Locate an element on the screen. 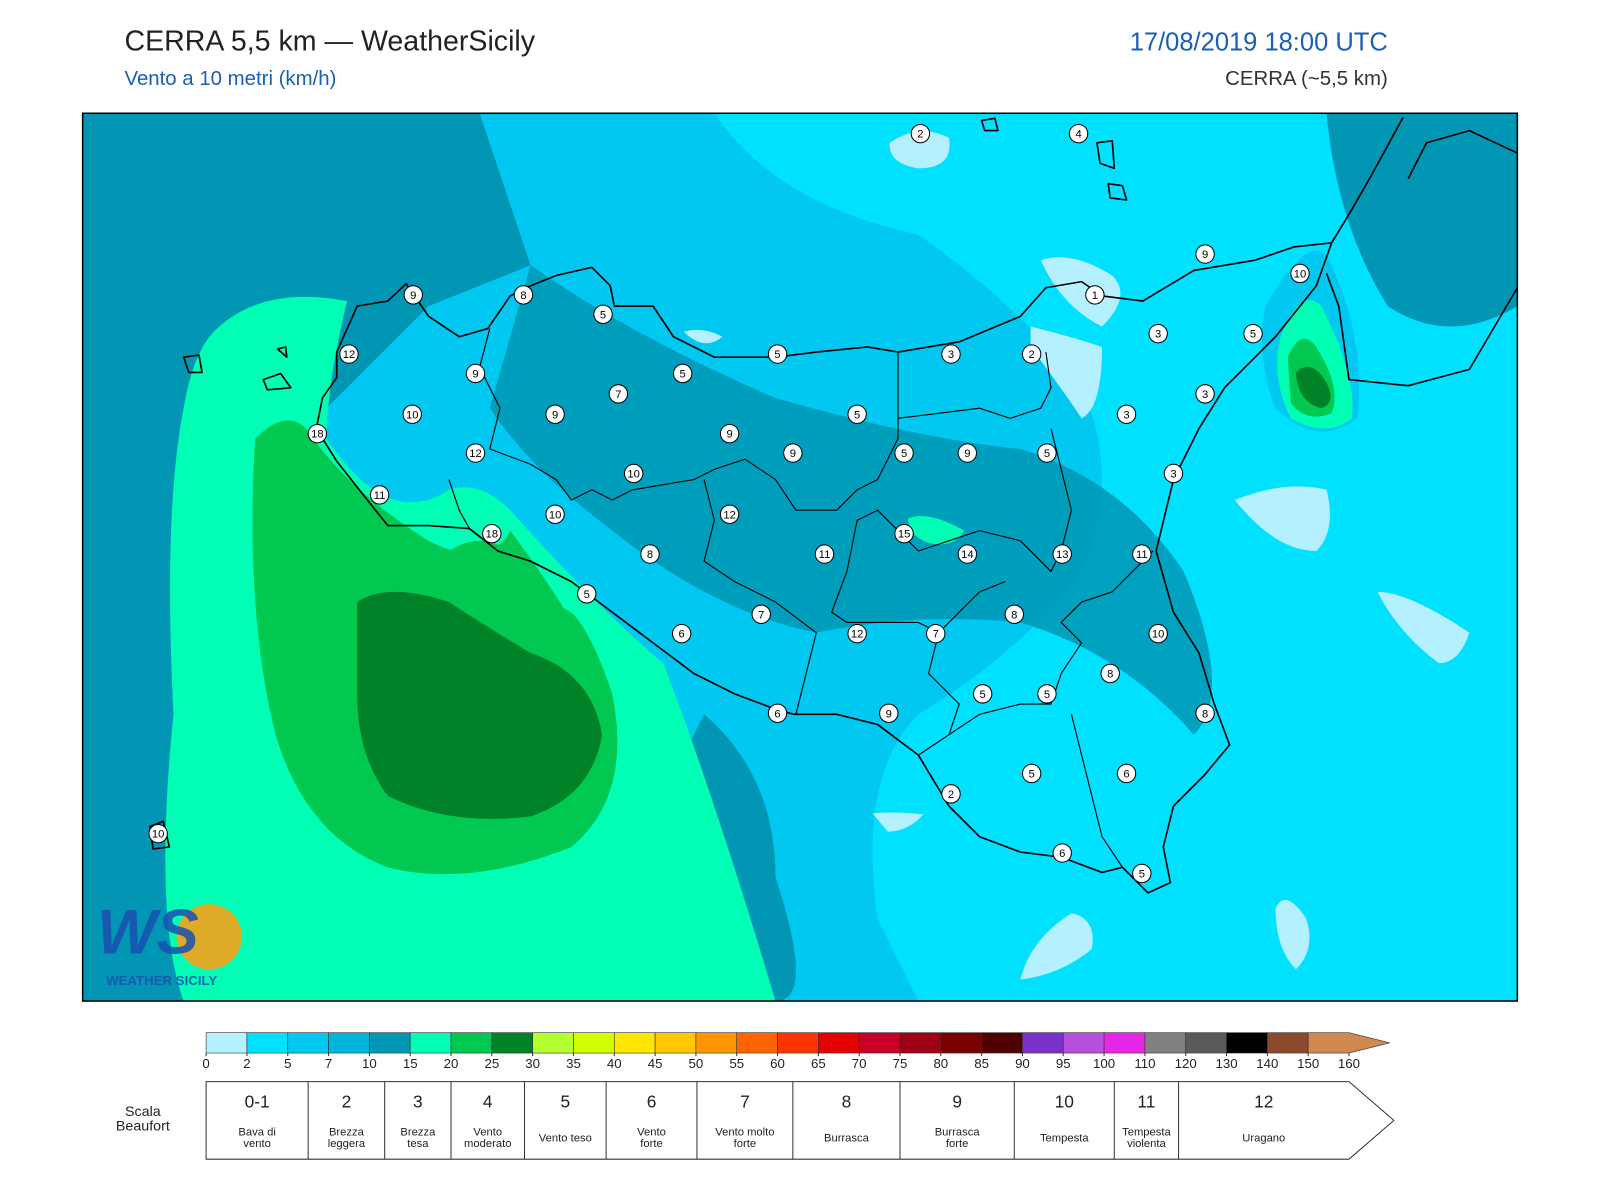 Image resolution: width=1600 pixels, height=1200 pixels. beaufort-description: leggera is located at coordinates (347, 1144).